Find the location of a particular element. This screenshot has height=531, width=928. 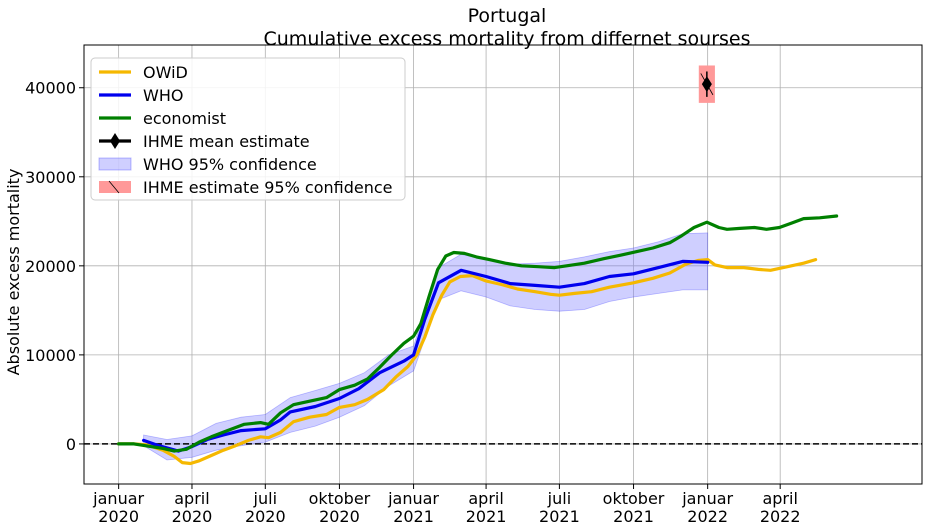

chart-title: Portugal is located at coordinates (507, 16).